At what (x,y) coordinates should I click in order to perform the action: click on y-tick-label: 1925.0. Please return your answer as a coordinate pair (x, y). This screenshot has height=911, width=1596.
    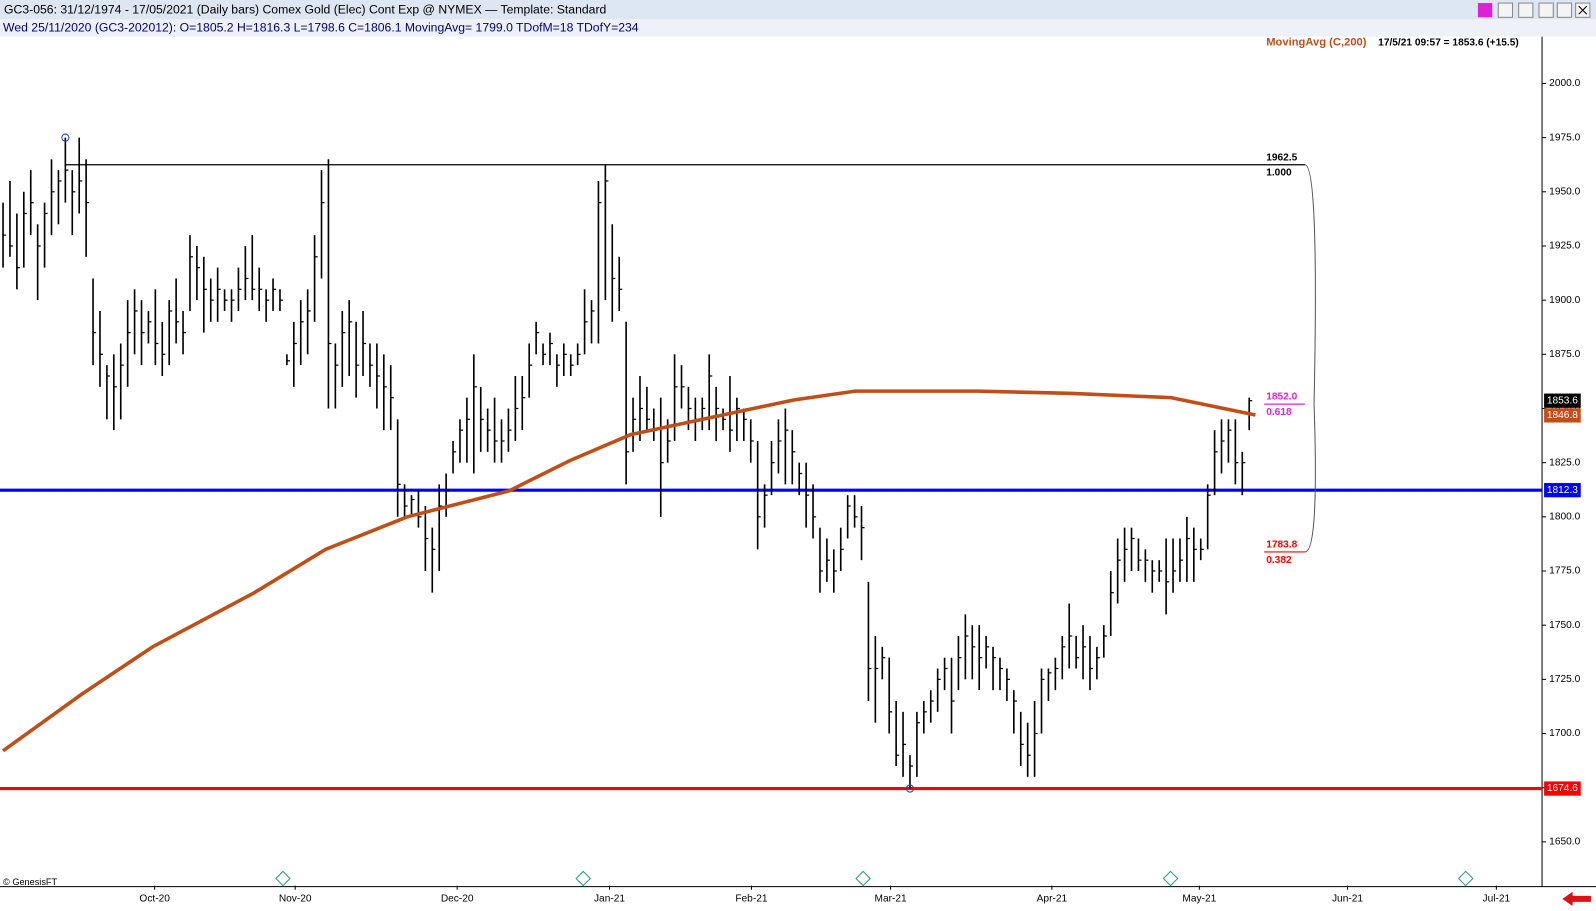
    Looking at the image, I should click on (1564, 246).